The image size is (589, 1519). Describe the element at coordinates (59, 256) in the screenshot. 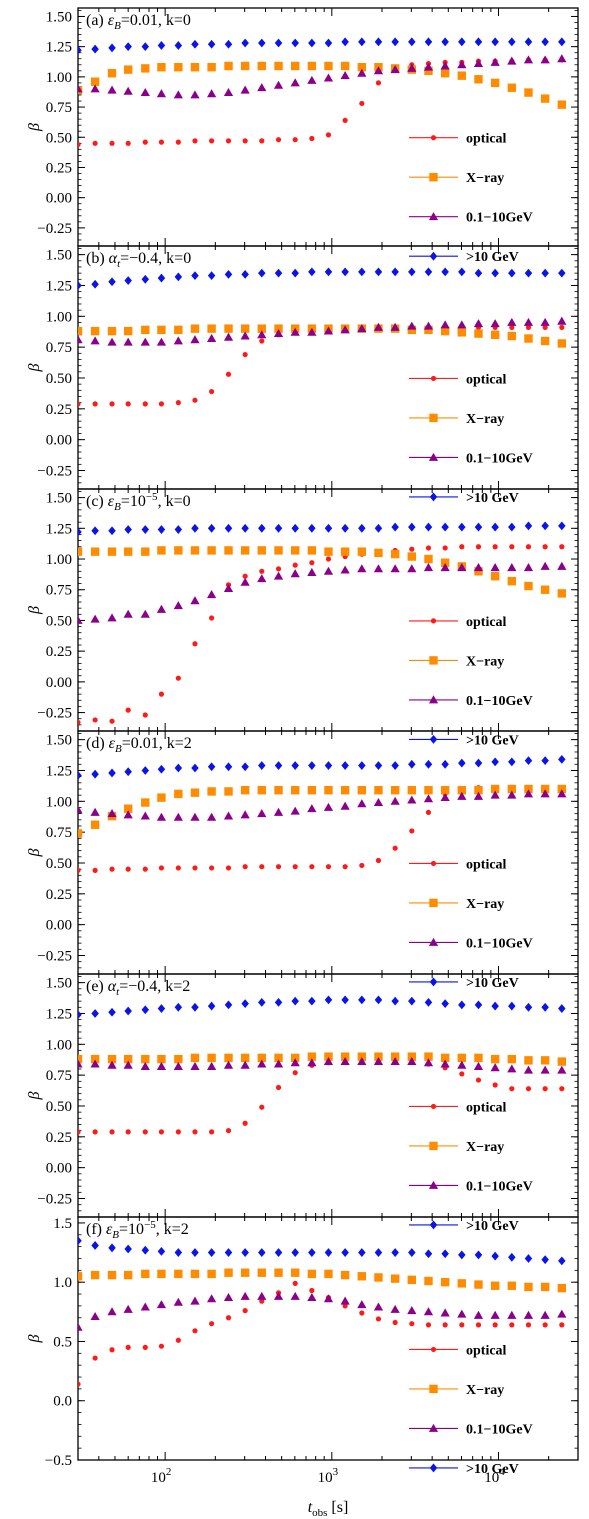

I see `y-tick-label: 1.50` at that location.